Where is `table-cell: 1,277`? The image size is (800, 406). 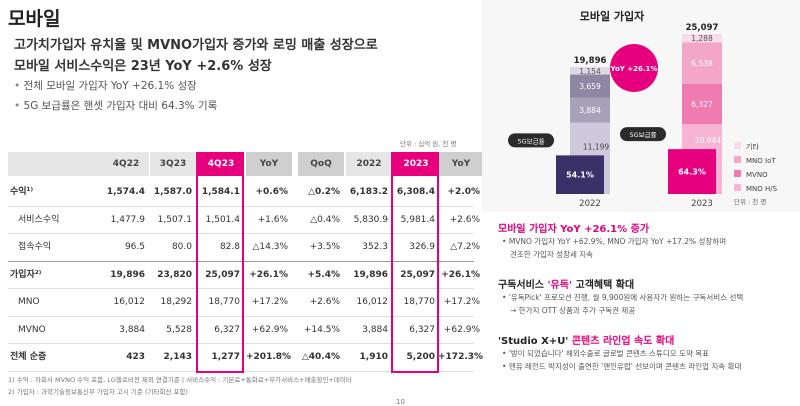 table-cell: 1,277 is located at coordinates (225, 357).